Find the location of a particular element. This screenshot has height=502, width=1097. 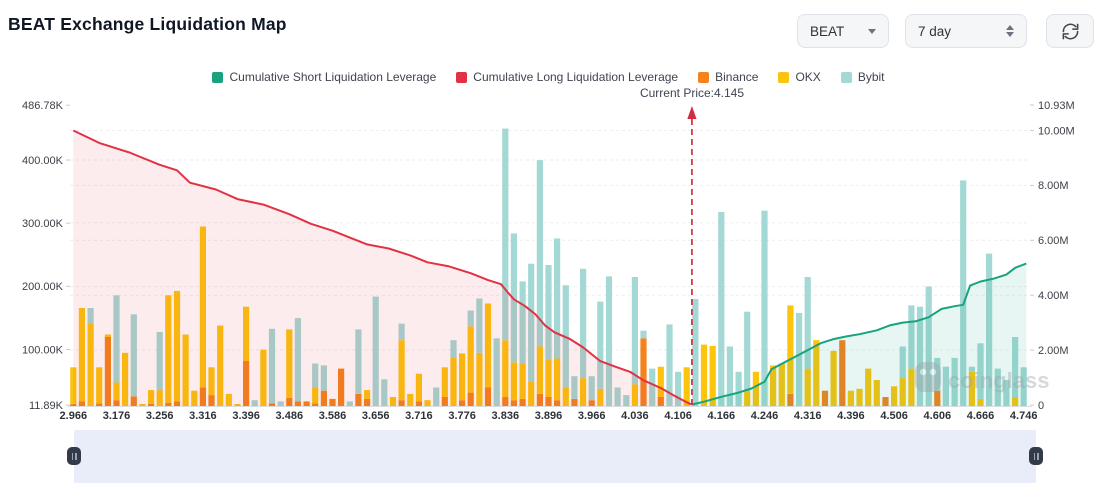

x-axis-label: 3.776 is located at coordinates (462, 416).